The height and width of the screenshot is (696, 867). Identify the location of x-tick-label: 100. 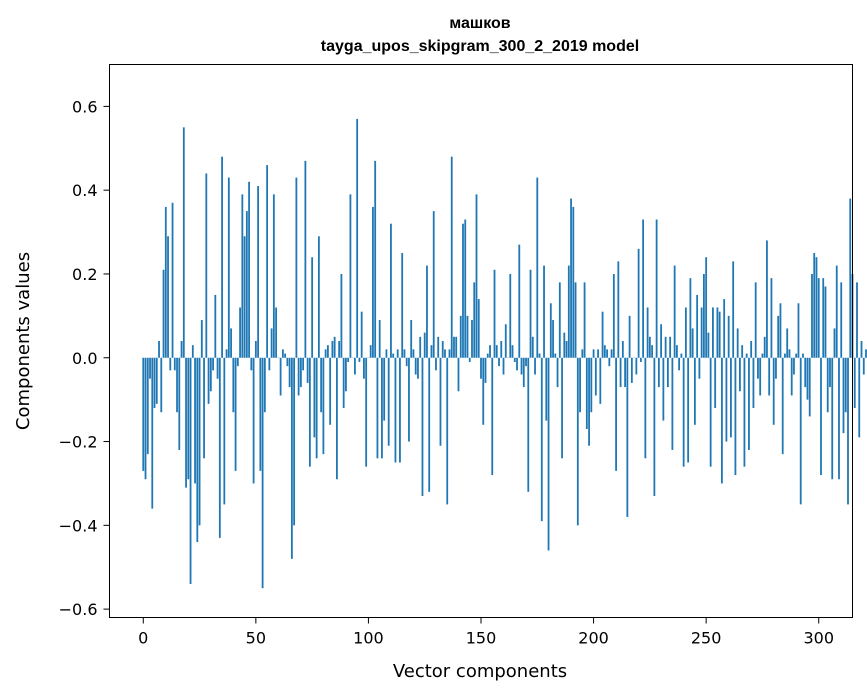
(368, 638).